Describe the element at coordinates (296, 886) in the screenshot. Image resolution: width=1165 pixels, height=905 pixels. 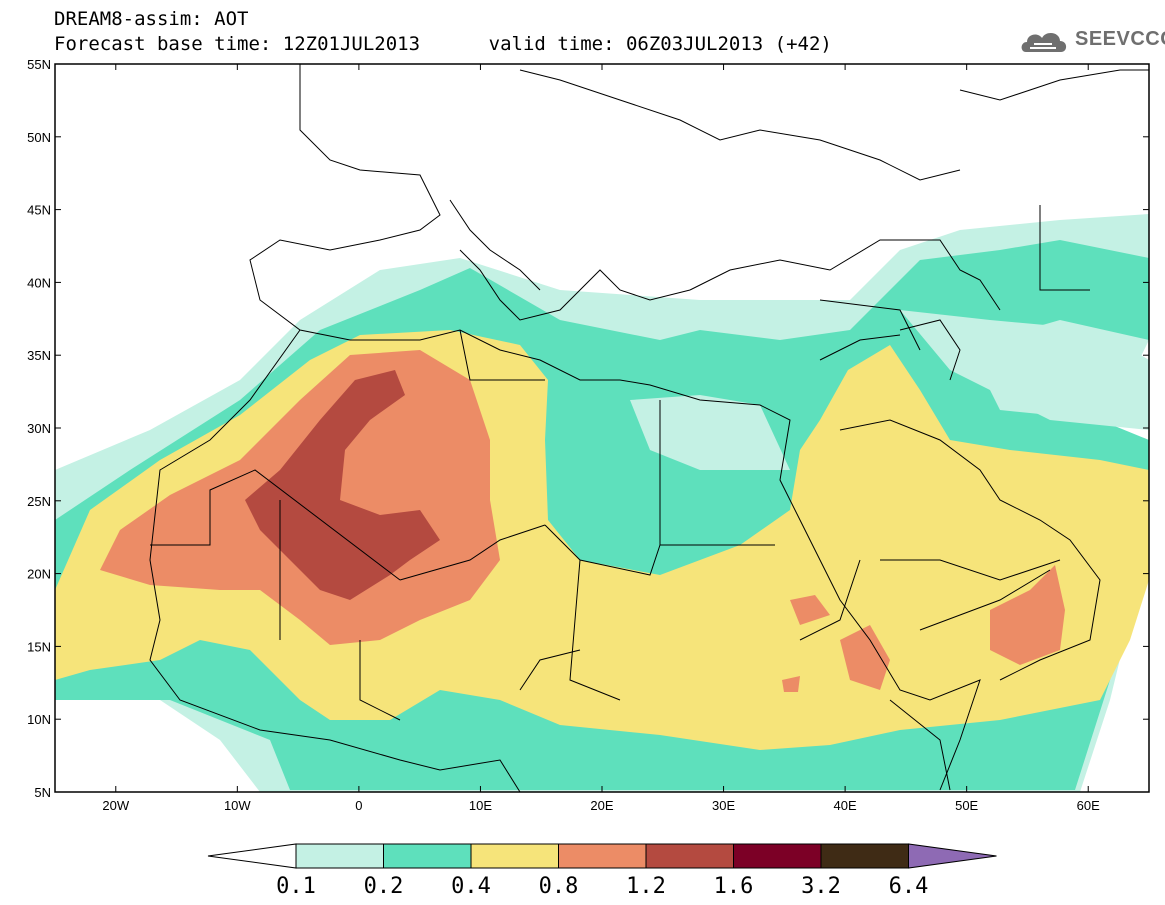
I see `colorbar-label: 0.1` at that location.